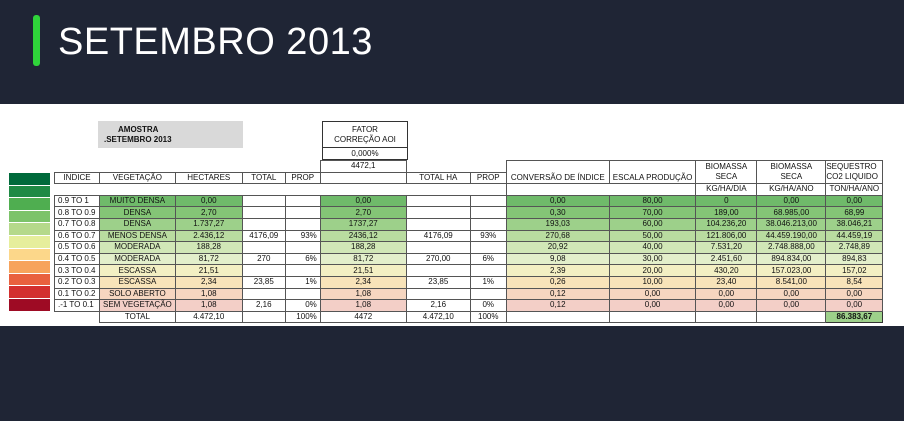 This screenshot has width=904, height=421. I want to click on total-fator: 4472, so click(363, 317).